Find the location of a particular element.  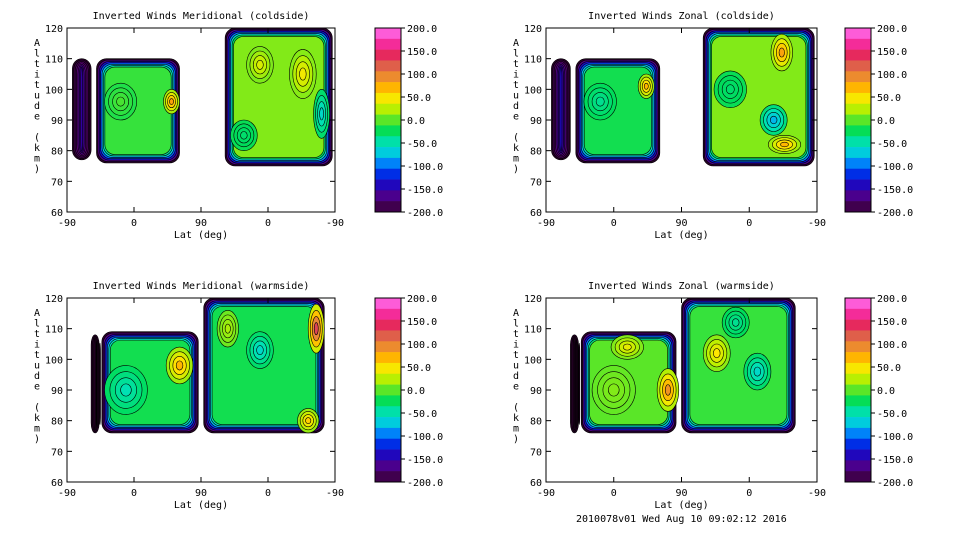

y-tick-label: 80 is located at coordinates (536, 422).